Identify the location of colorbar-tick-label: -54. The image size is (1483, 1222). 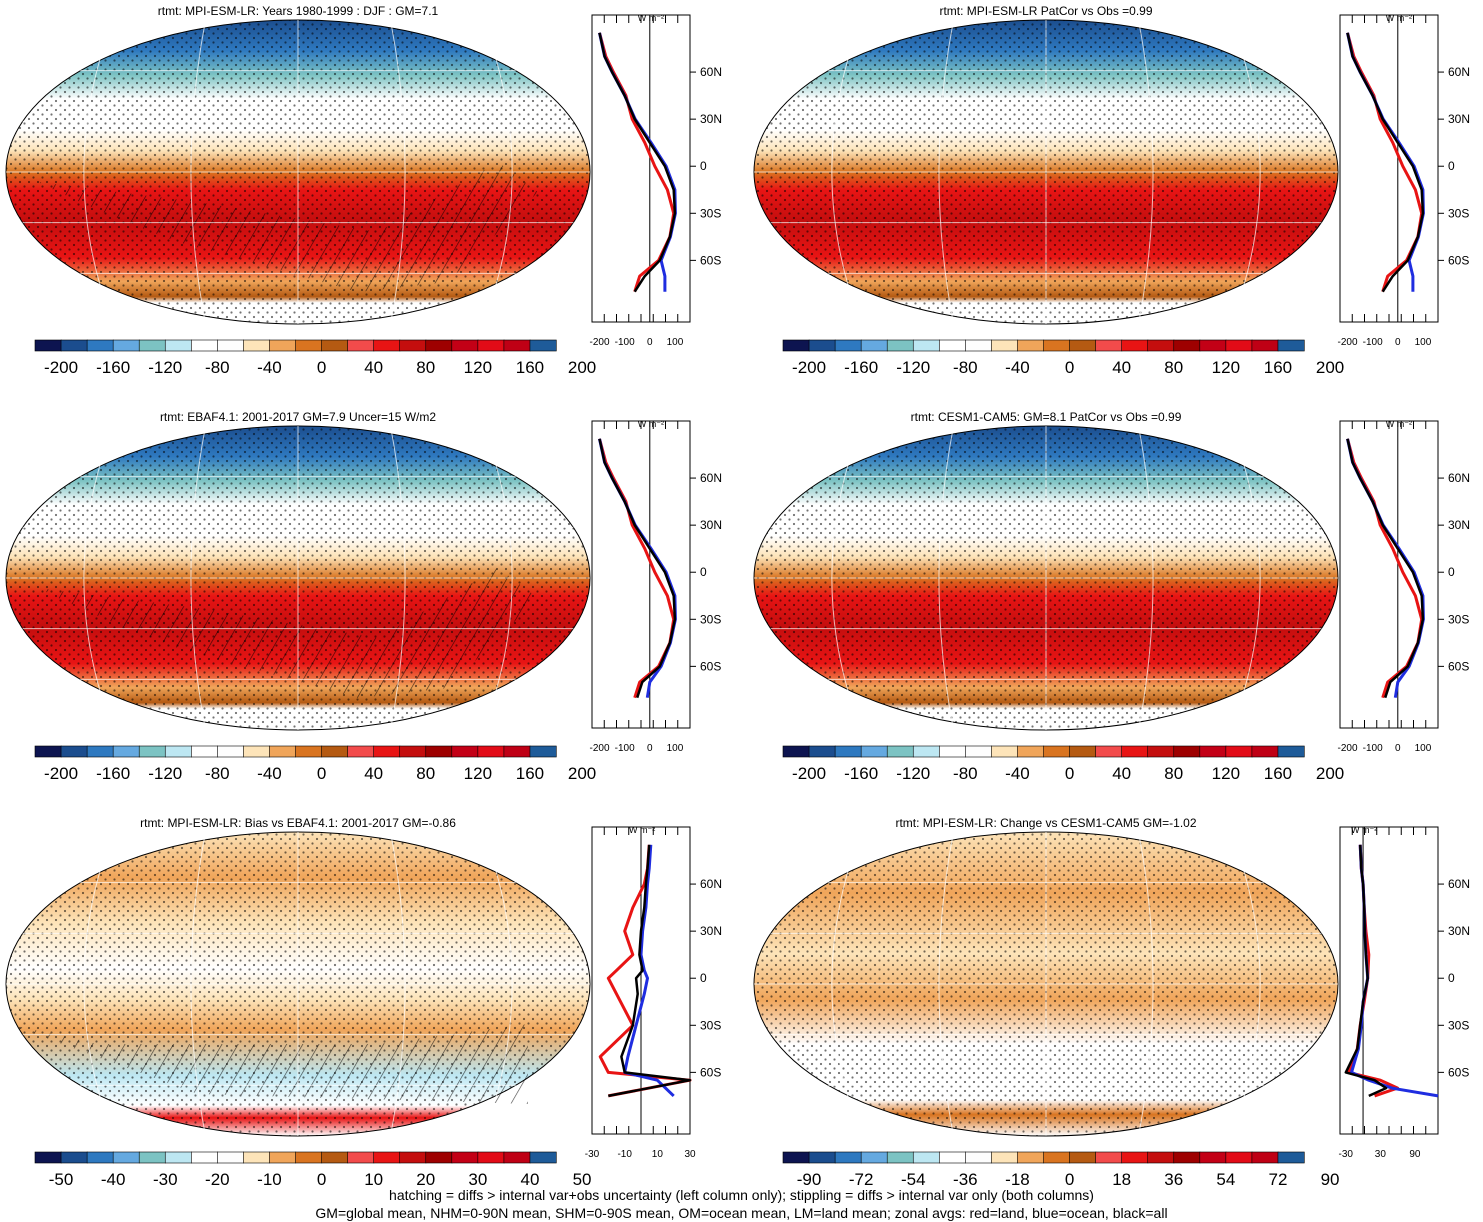
(913, 1179).